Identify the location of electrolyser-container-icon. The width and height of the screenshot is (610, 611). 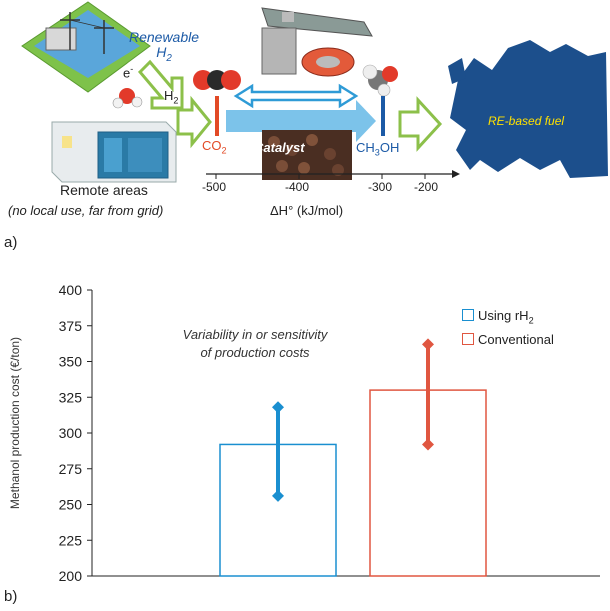
(114, 152).